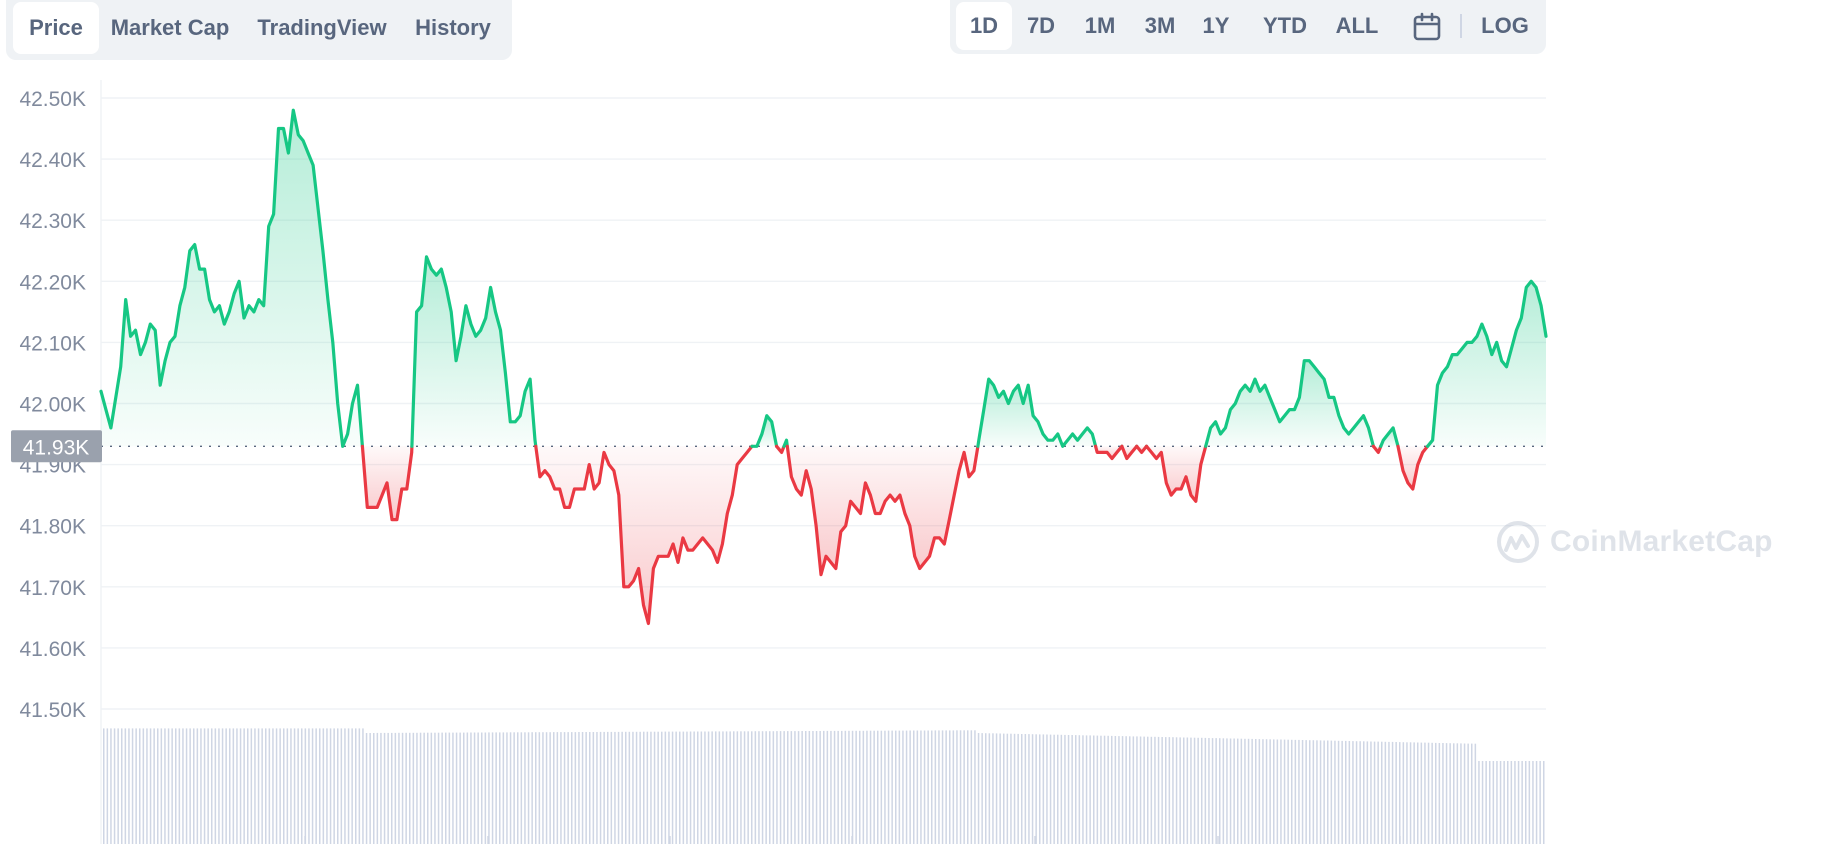 This screenshot has width=1824, height=844. I want to click on calendar-icon, so click(1427, 27).